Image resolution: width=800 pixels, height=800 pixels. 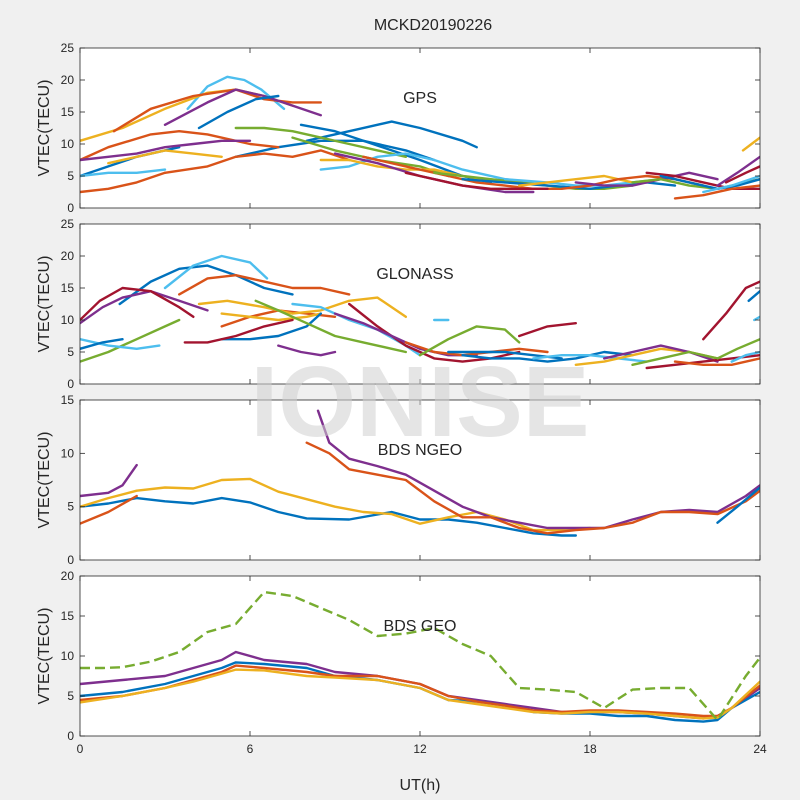 I want to click on panel-title: BDS GEO, so click(x=420, y=626).